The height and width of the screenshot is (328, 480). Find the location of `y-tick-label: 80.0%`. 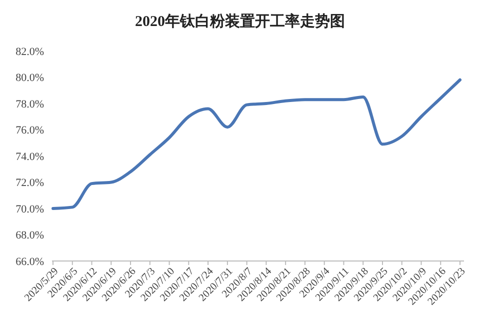

y-tick-label: 80.0% is located at coordinates (30, 78).